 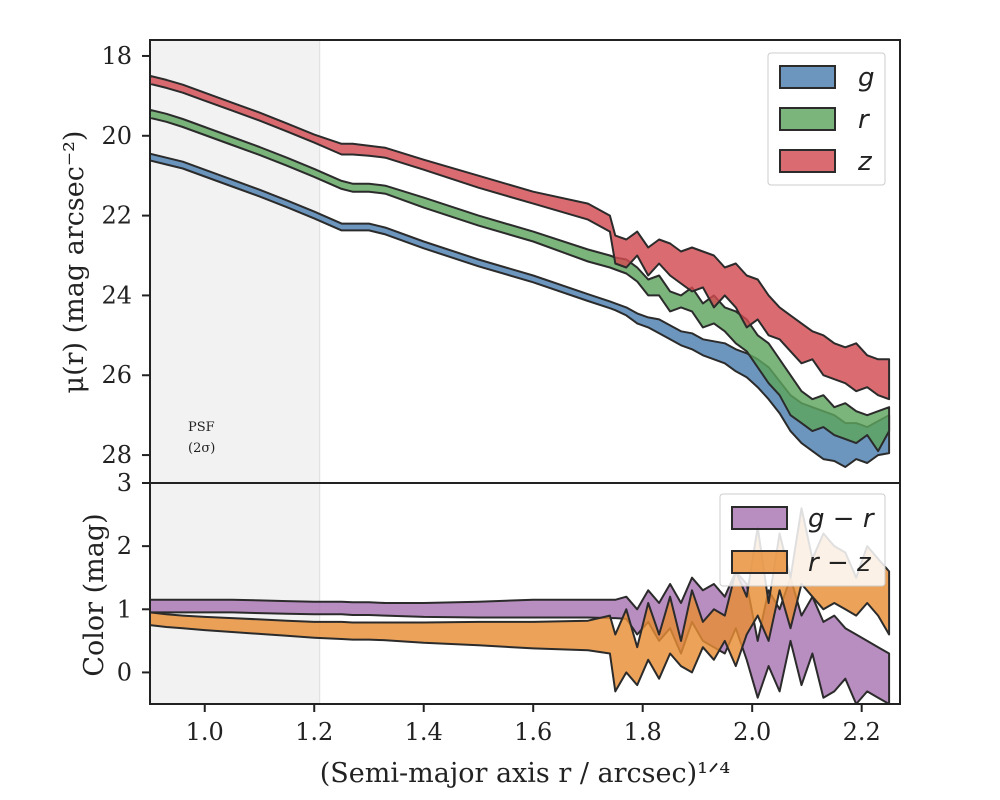 What do you see at coordinates (201, 427) in the screenshot?
I see `psf-label: PSF` at bounding box center [201, 427].